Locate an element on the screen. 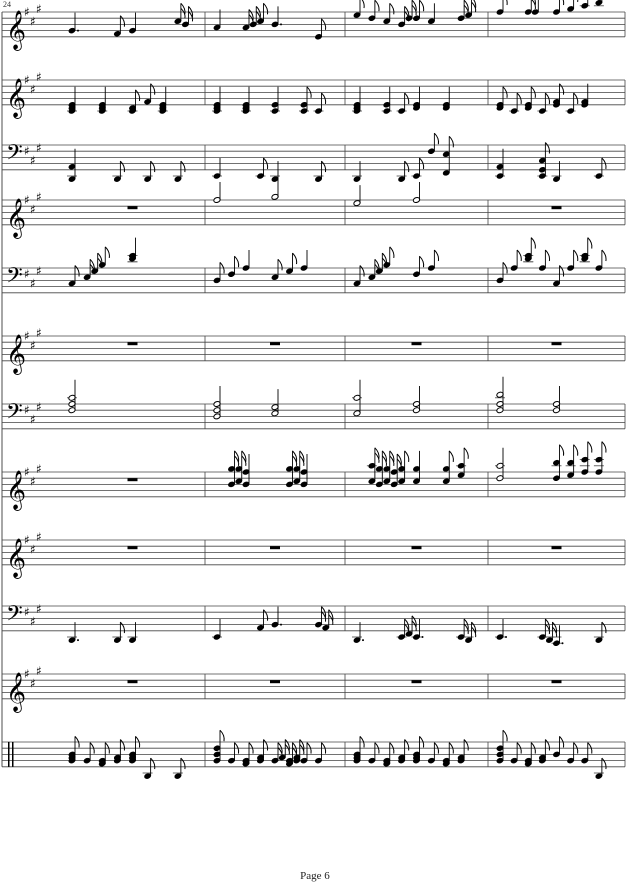 The width and height of the screenshot is (630, 883). percussion-clef-icon is located at coordinates (9, 754).